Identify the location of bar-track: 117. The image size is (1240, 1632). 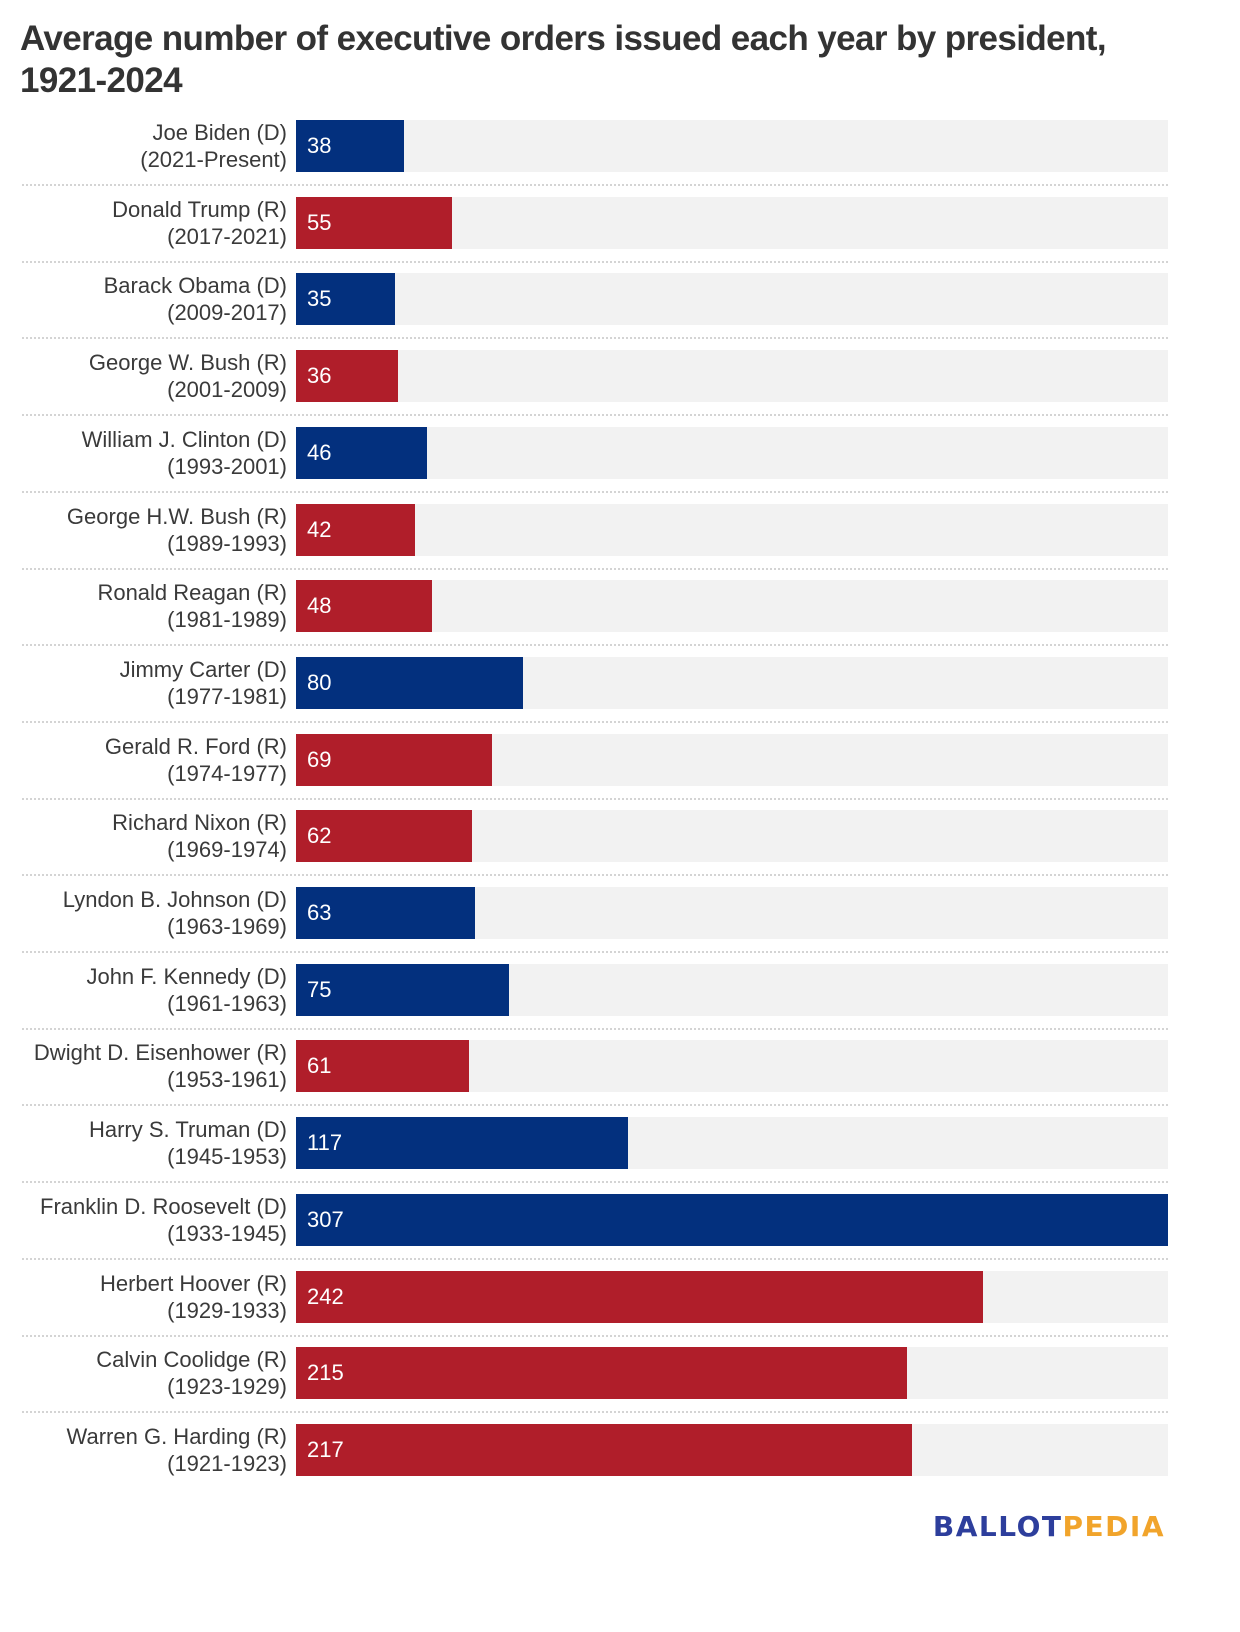
(732, 1143).